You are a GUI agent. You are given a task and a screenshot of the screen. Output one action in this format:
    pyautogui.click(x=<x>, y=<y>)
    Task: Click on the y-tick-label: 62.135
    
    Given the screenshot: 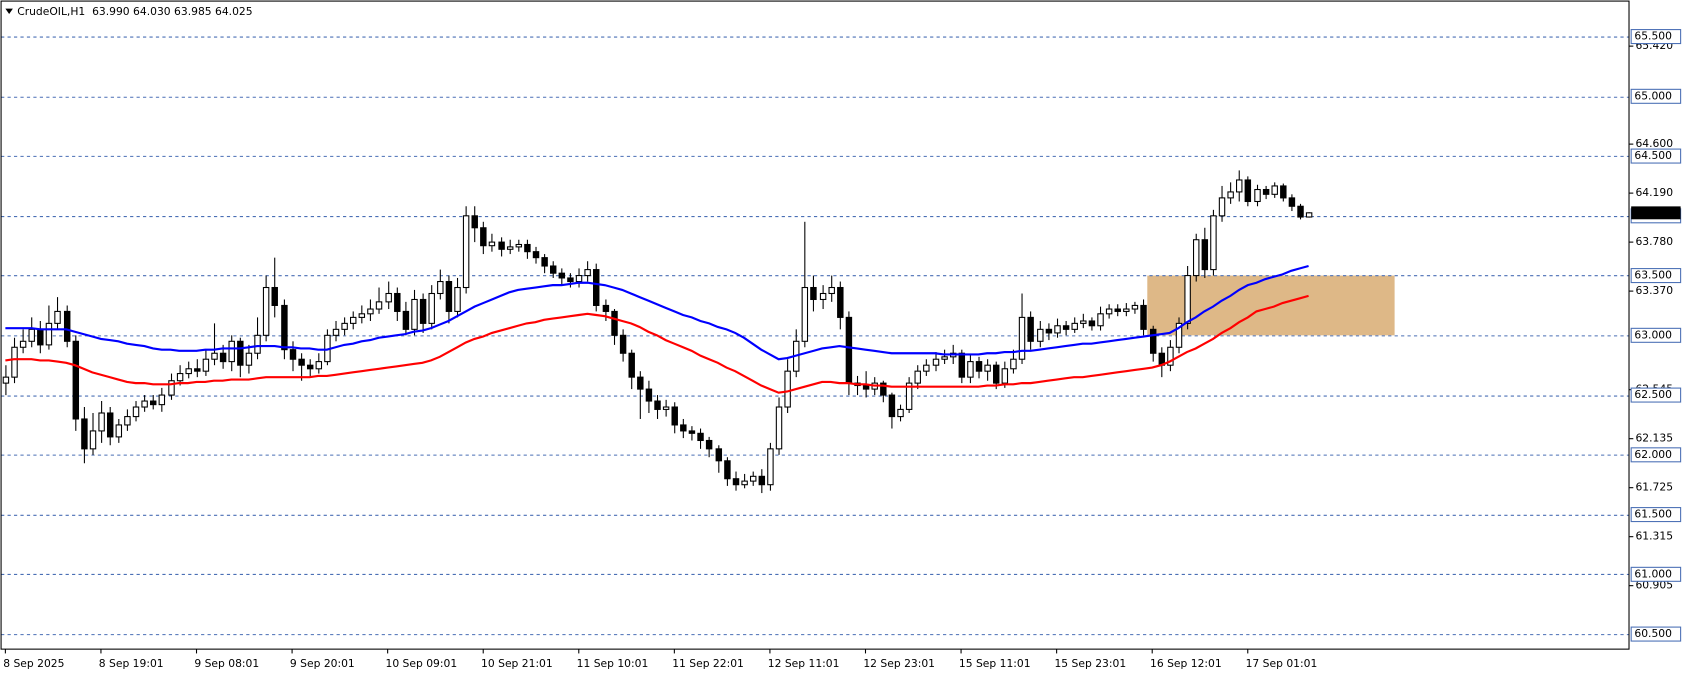 What is the action you would take?
    pyautogui.click(x=1654, y=438)
    